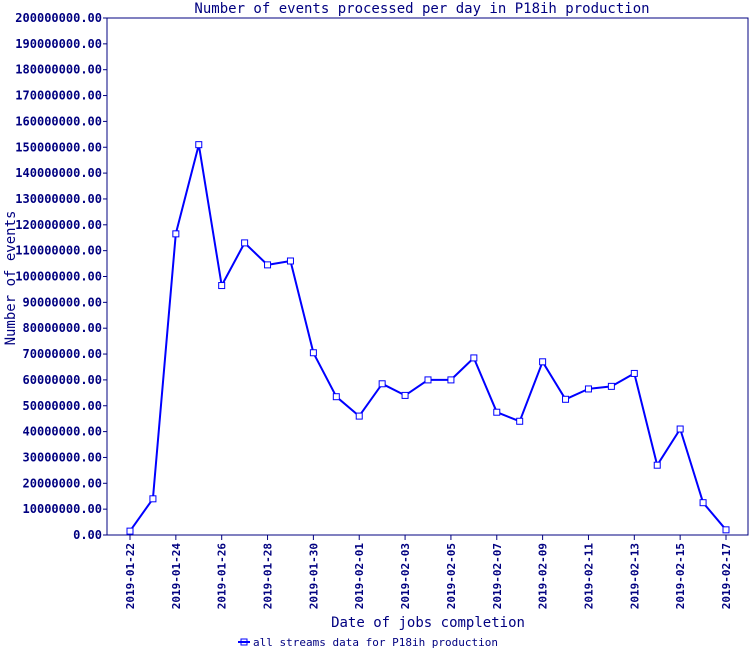 This screenshot has width=750, height=650. I want to click on y-tick-label: 190000000.00, so click(58, 44).